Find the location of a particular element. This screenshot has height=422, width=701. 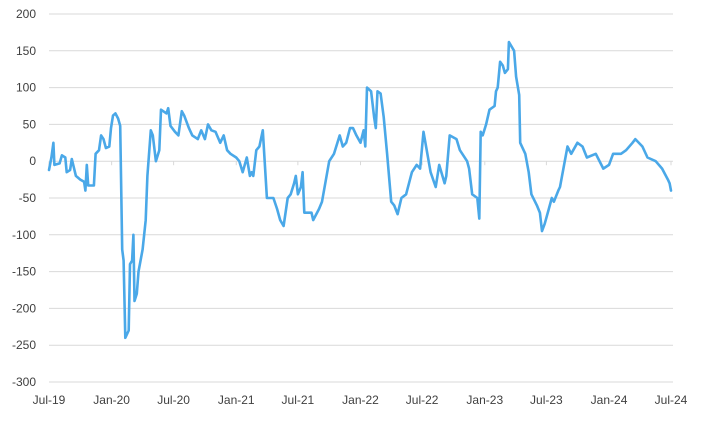

x-tick-label: Jul-19 is located at coordinates (49, 400).